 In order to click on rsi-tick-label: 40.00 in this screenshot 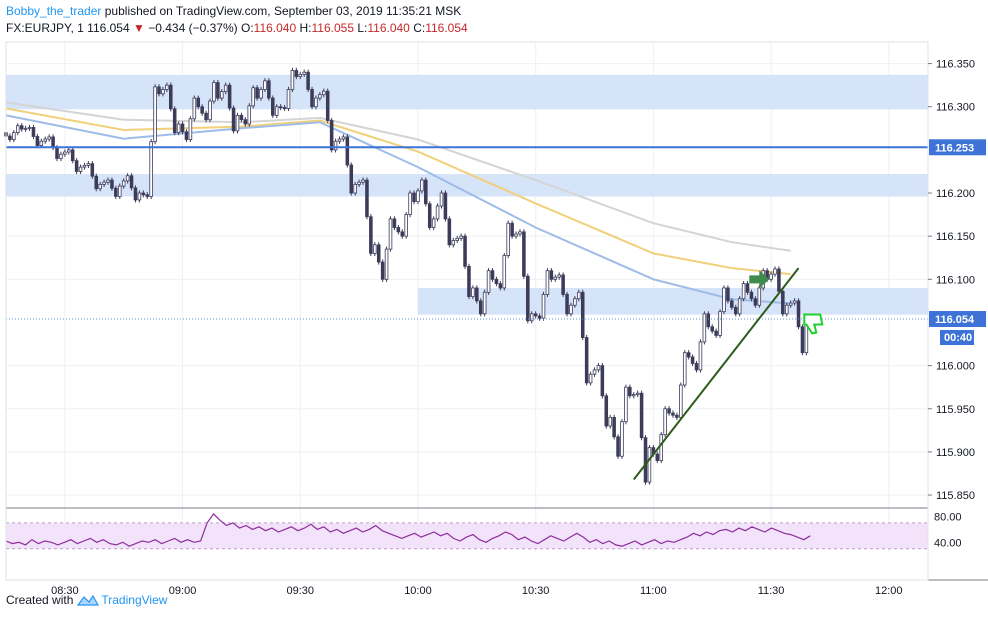, I will do `click(948, 543)`.